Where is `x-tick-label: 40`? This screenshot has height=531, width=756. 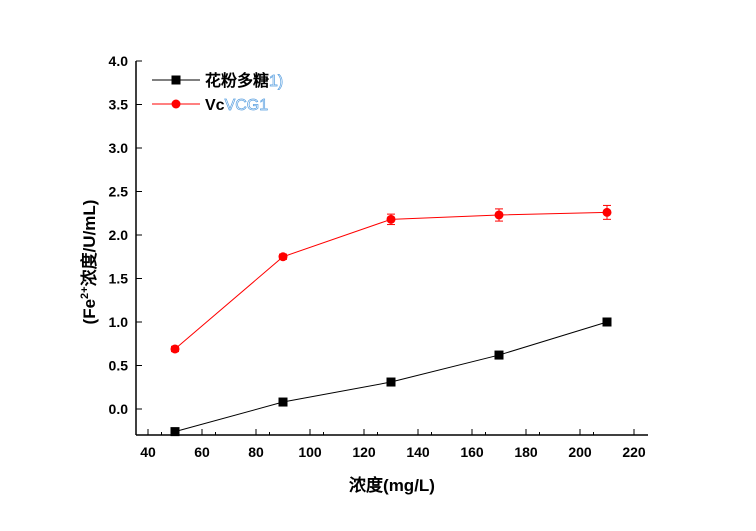 x-tick-label: 40 is located at coordinates (148, 452).